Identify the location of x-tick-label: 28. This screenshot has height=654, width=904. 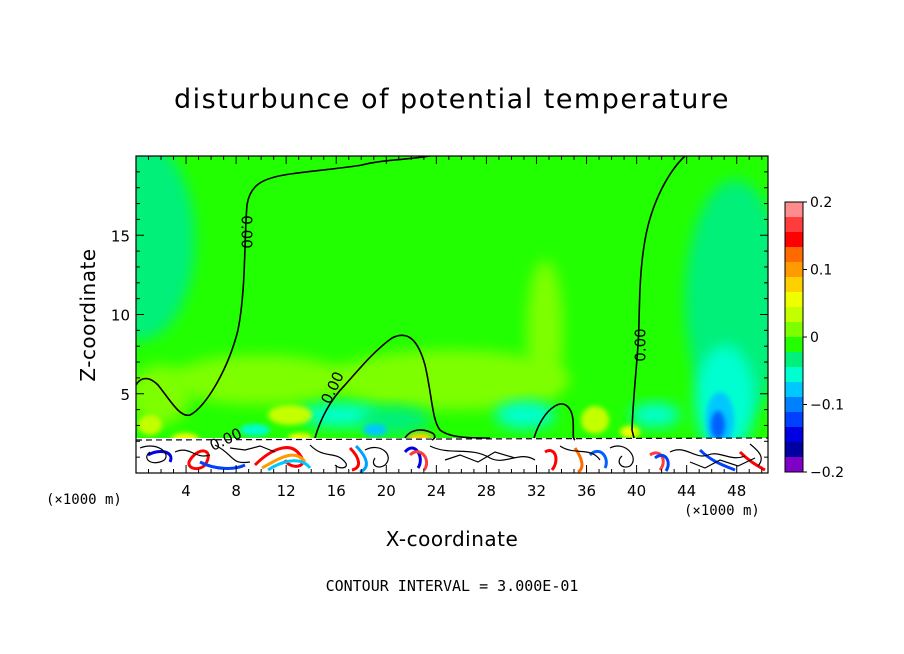
(486, 491).